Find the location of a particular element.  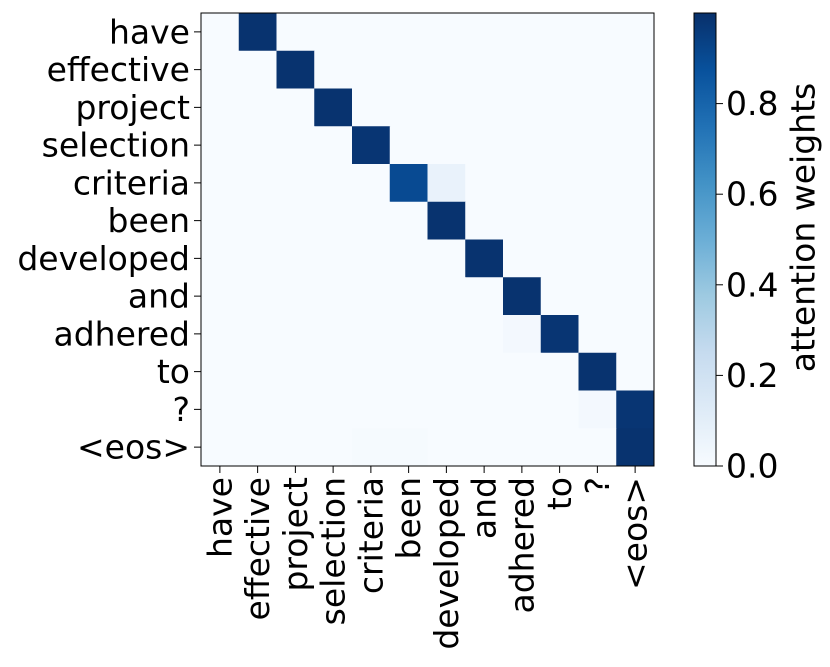

colorbar-tick-label: 0.0 is located at coordinates (752, 466).